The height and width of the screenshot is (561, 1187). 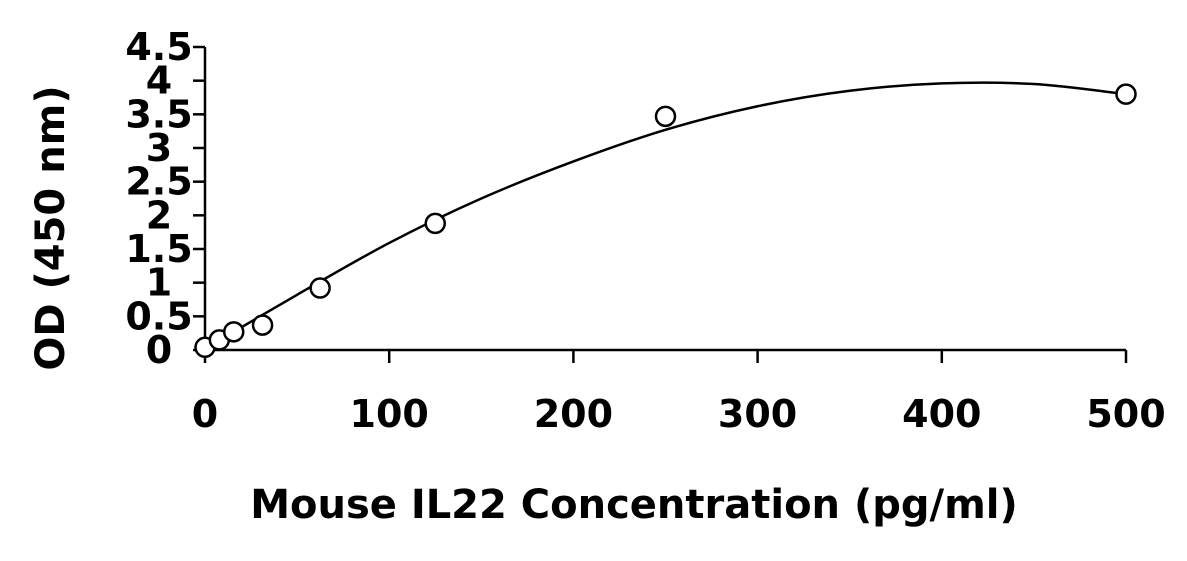 I want to click on x-axis-title: Mouse IL22 Concentration (pg/ml), so click(x=634, y=505).